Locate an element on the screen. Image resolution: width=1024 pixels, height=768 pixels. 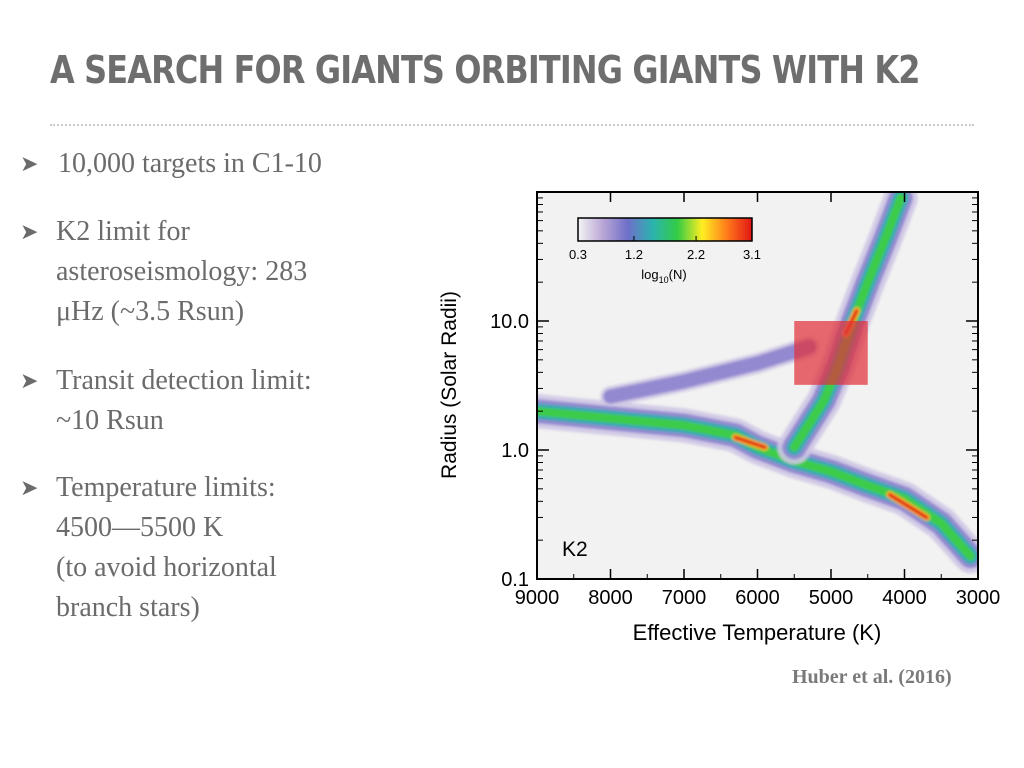
x-tick-label: 3000 is located at coordinates (978, 598).